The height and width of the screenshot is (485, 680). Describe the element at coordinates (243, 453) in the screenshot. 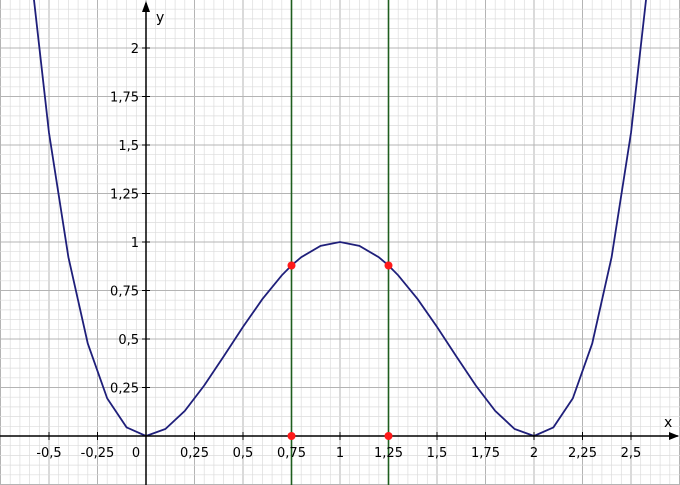

I see `x-tick-label: 0,5` at that location.